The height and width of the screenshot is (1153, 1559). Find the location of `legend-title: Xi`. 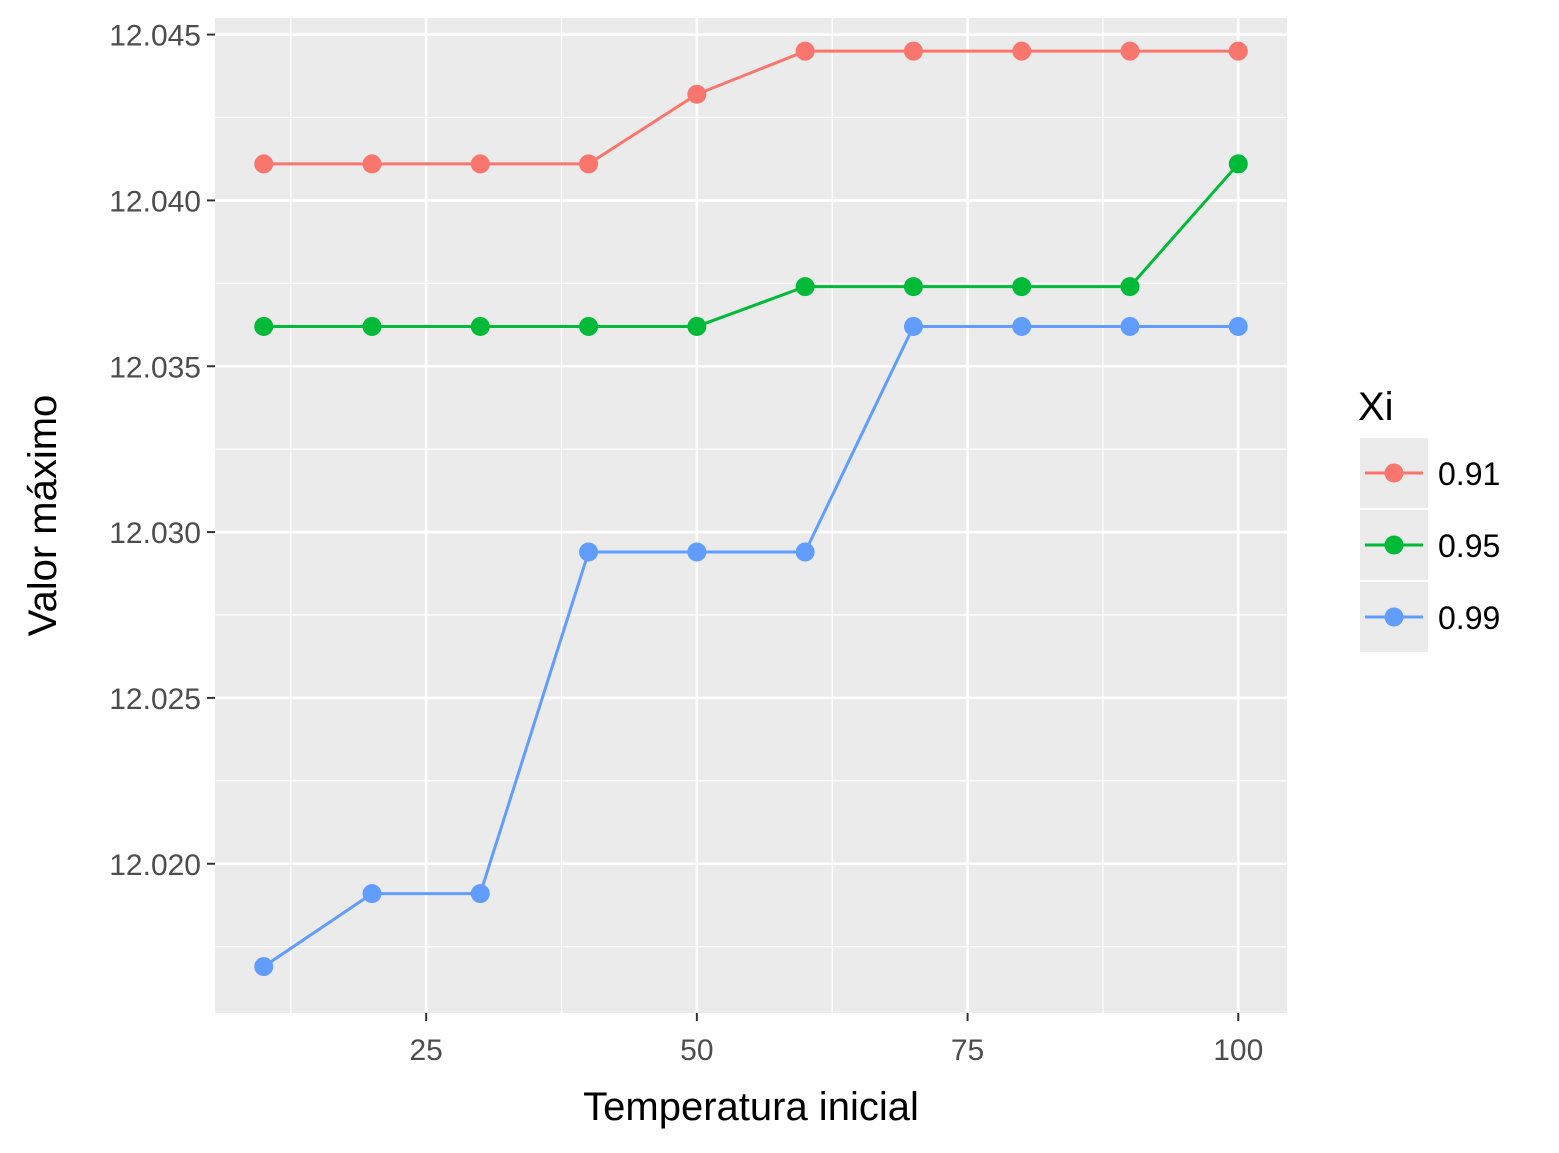

legend-title: Xi is located at coordinates (1376, 407).